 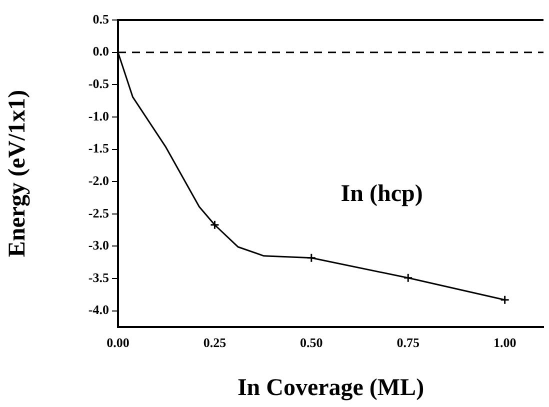 I want to click on annotation: In (hcp), so click(x=381, y=194).